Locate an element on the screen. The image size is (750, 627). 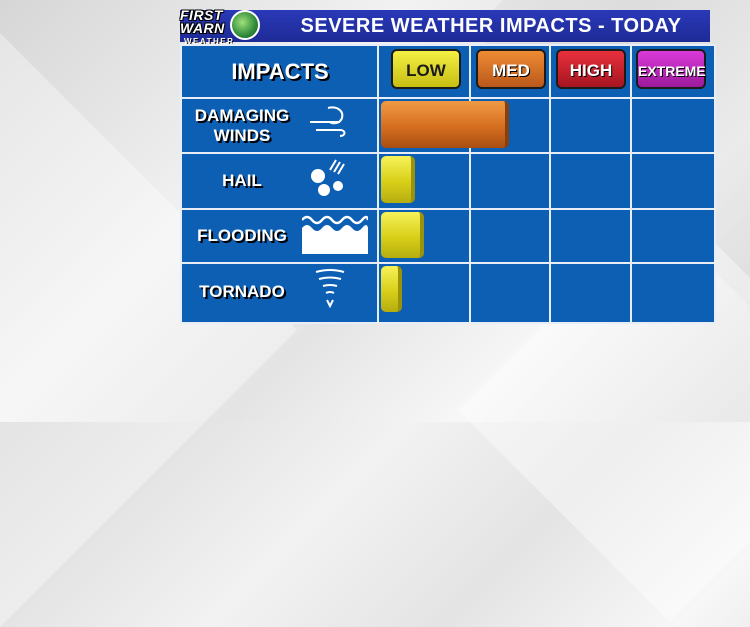
flood-waves-icon is located at coordinates (335, 234).